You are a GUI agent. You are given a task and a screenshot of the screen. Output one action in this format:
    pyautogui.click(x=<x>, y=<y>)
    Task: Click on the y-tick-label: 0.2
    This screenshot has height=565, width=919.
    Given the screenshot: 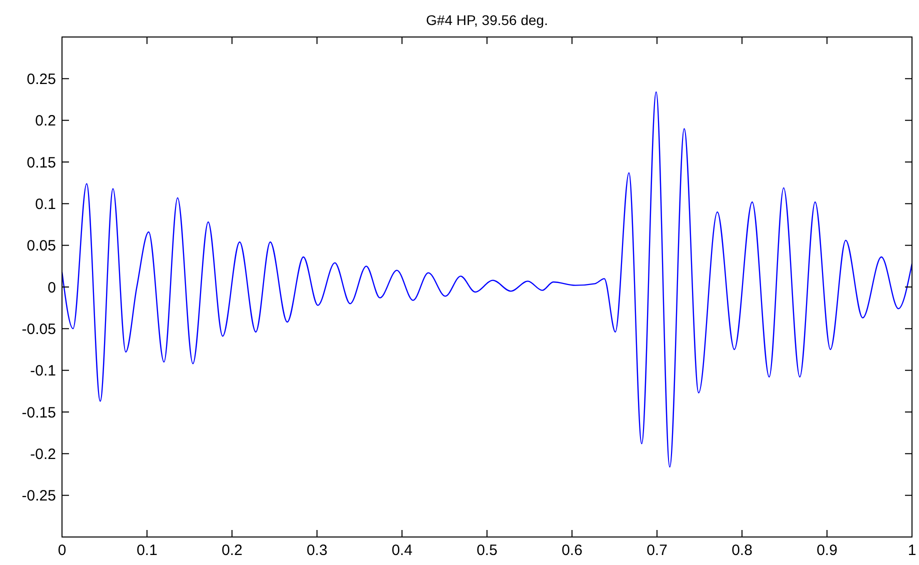 What is the action you would take?
    pyautogui.click(x=45, y=121)
    